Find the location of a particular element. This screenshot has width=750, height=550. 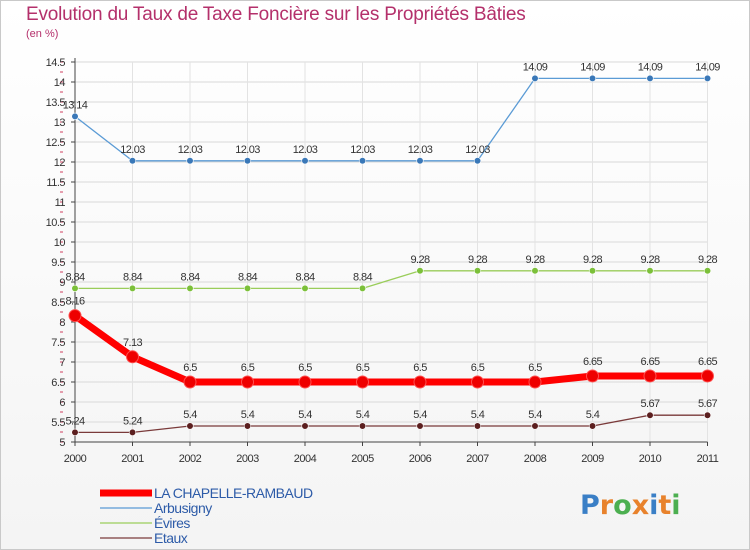

x-tick-label: 2003 is located at coordinates (247, 459).